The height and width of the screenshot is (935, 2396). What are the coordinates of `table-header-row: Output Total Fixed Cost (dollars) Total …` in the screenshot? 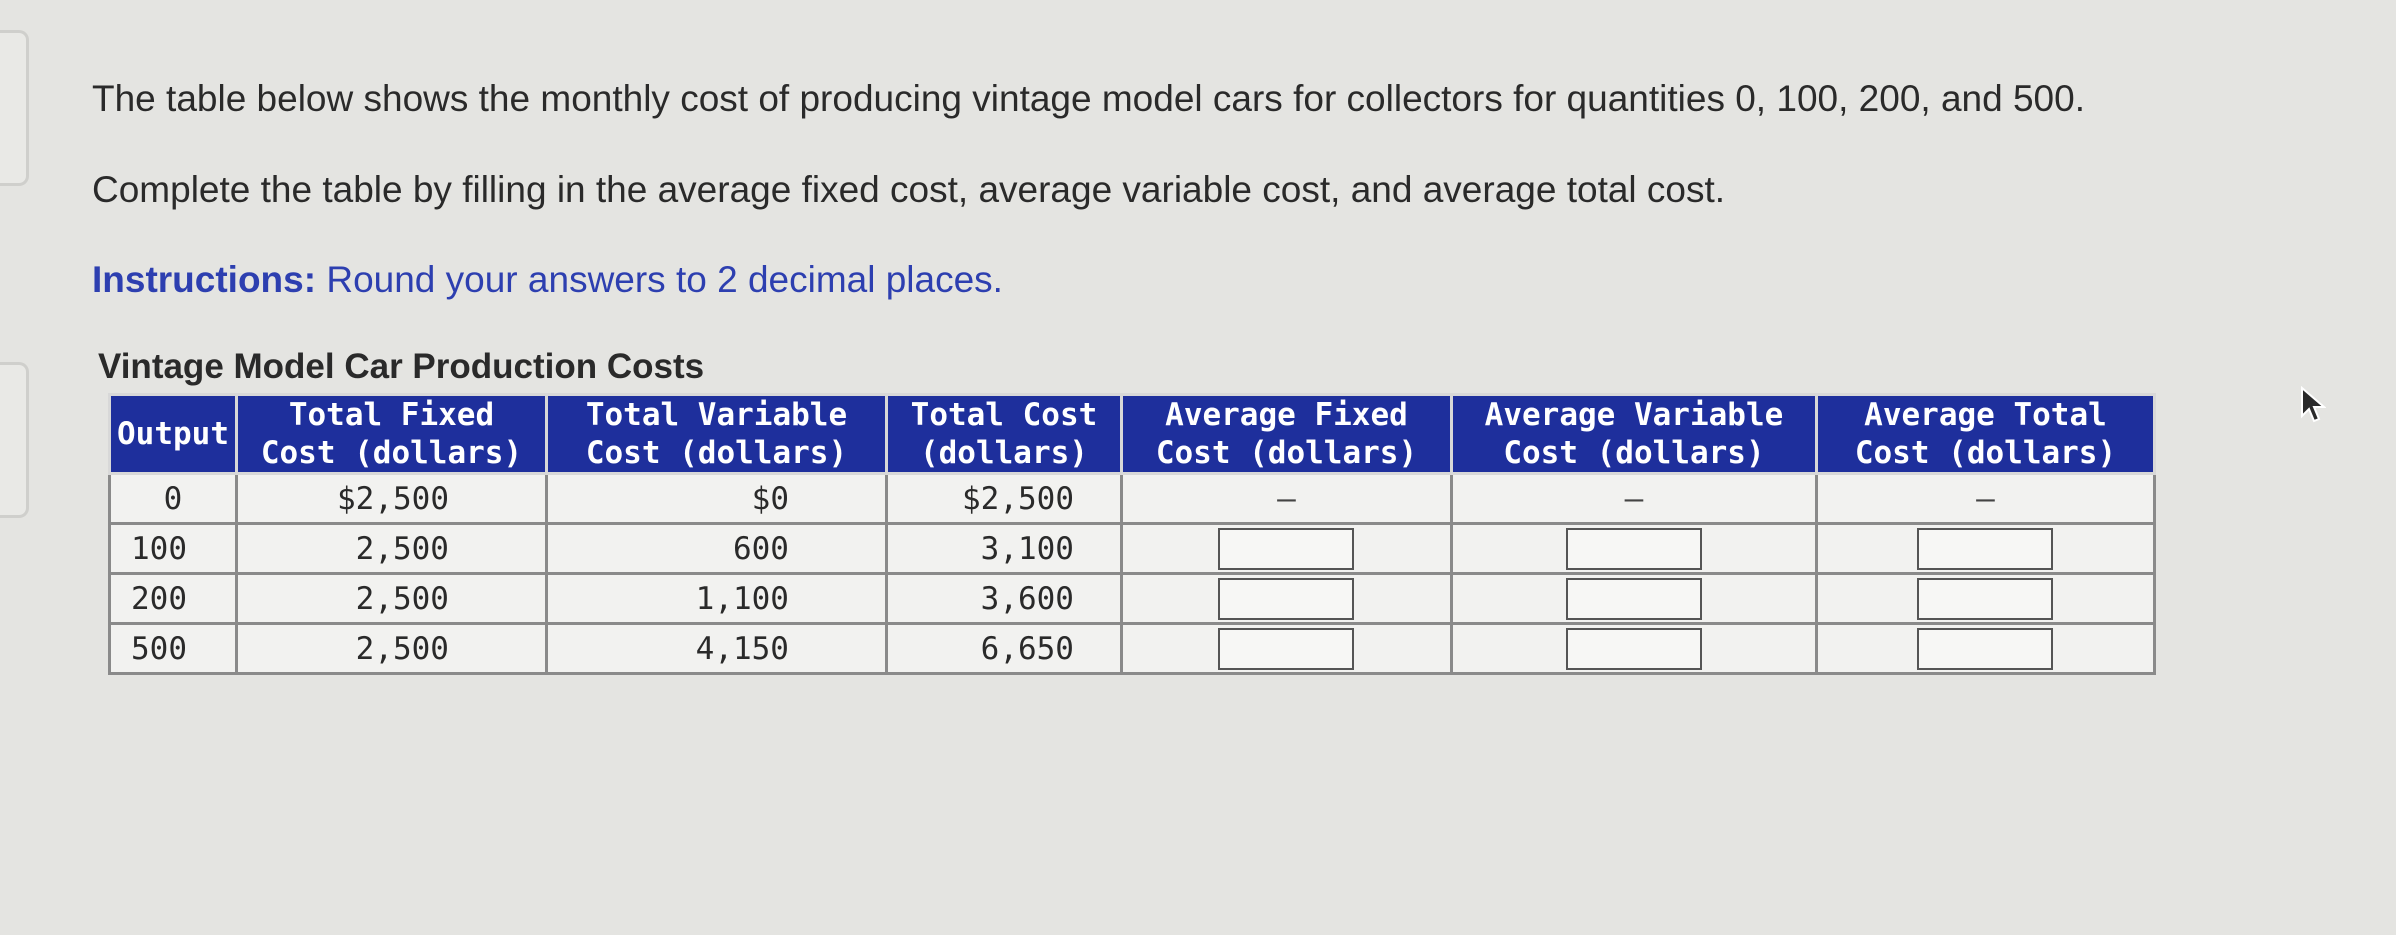 It's located at (1132, 434).